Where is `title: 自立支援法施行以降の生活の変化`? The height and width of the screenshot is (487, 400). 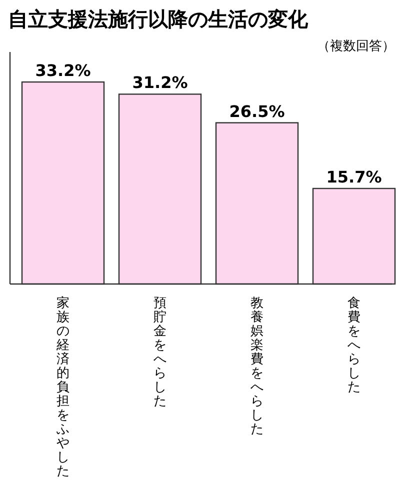
title: 自立支援法施行以降の生活の変化 is located at coordinates (158, 19).